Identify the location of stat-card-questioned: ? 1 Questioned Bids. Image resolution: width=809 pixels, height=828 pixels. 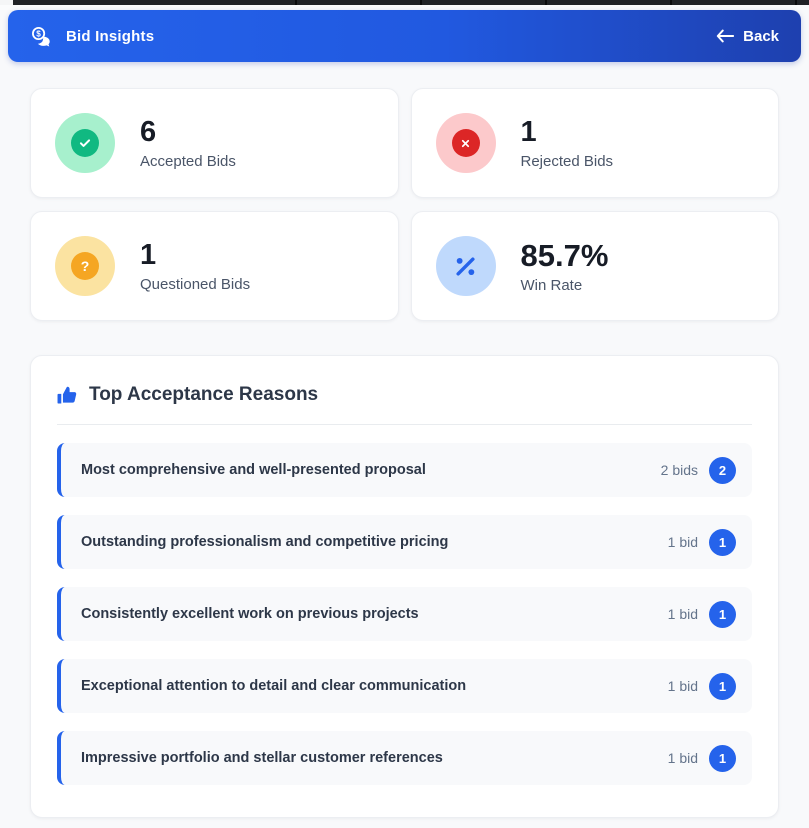
(214, 266).